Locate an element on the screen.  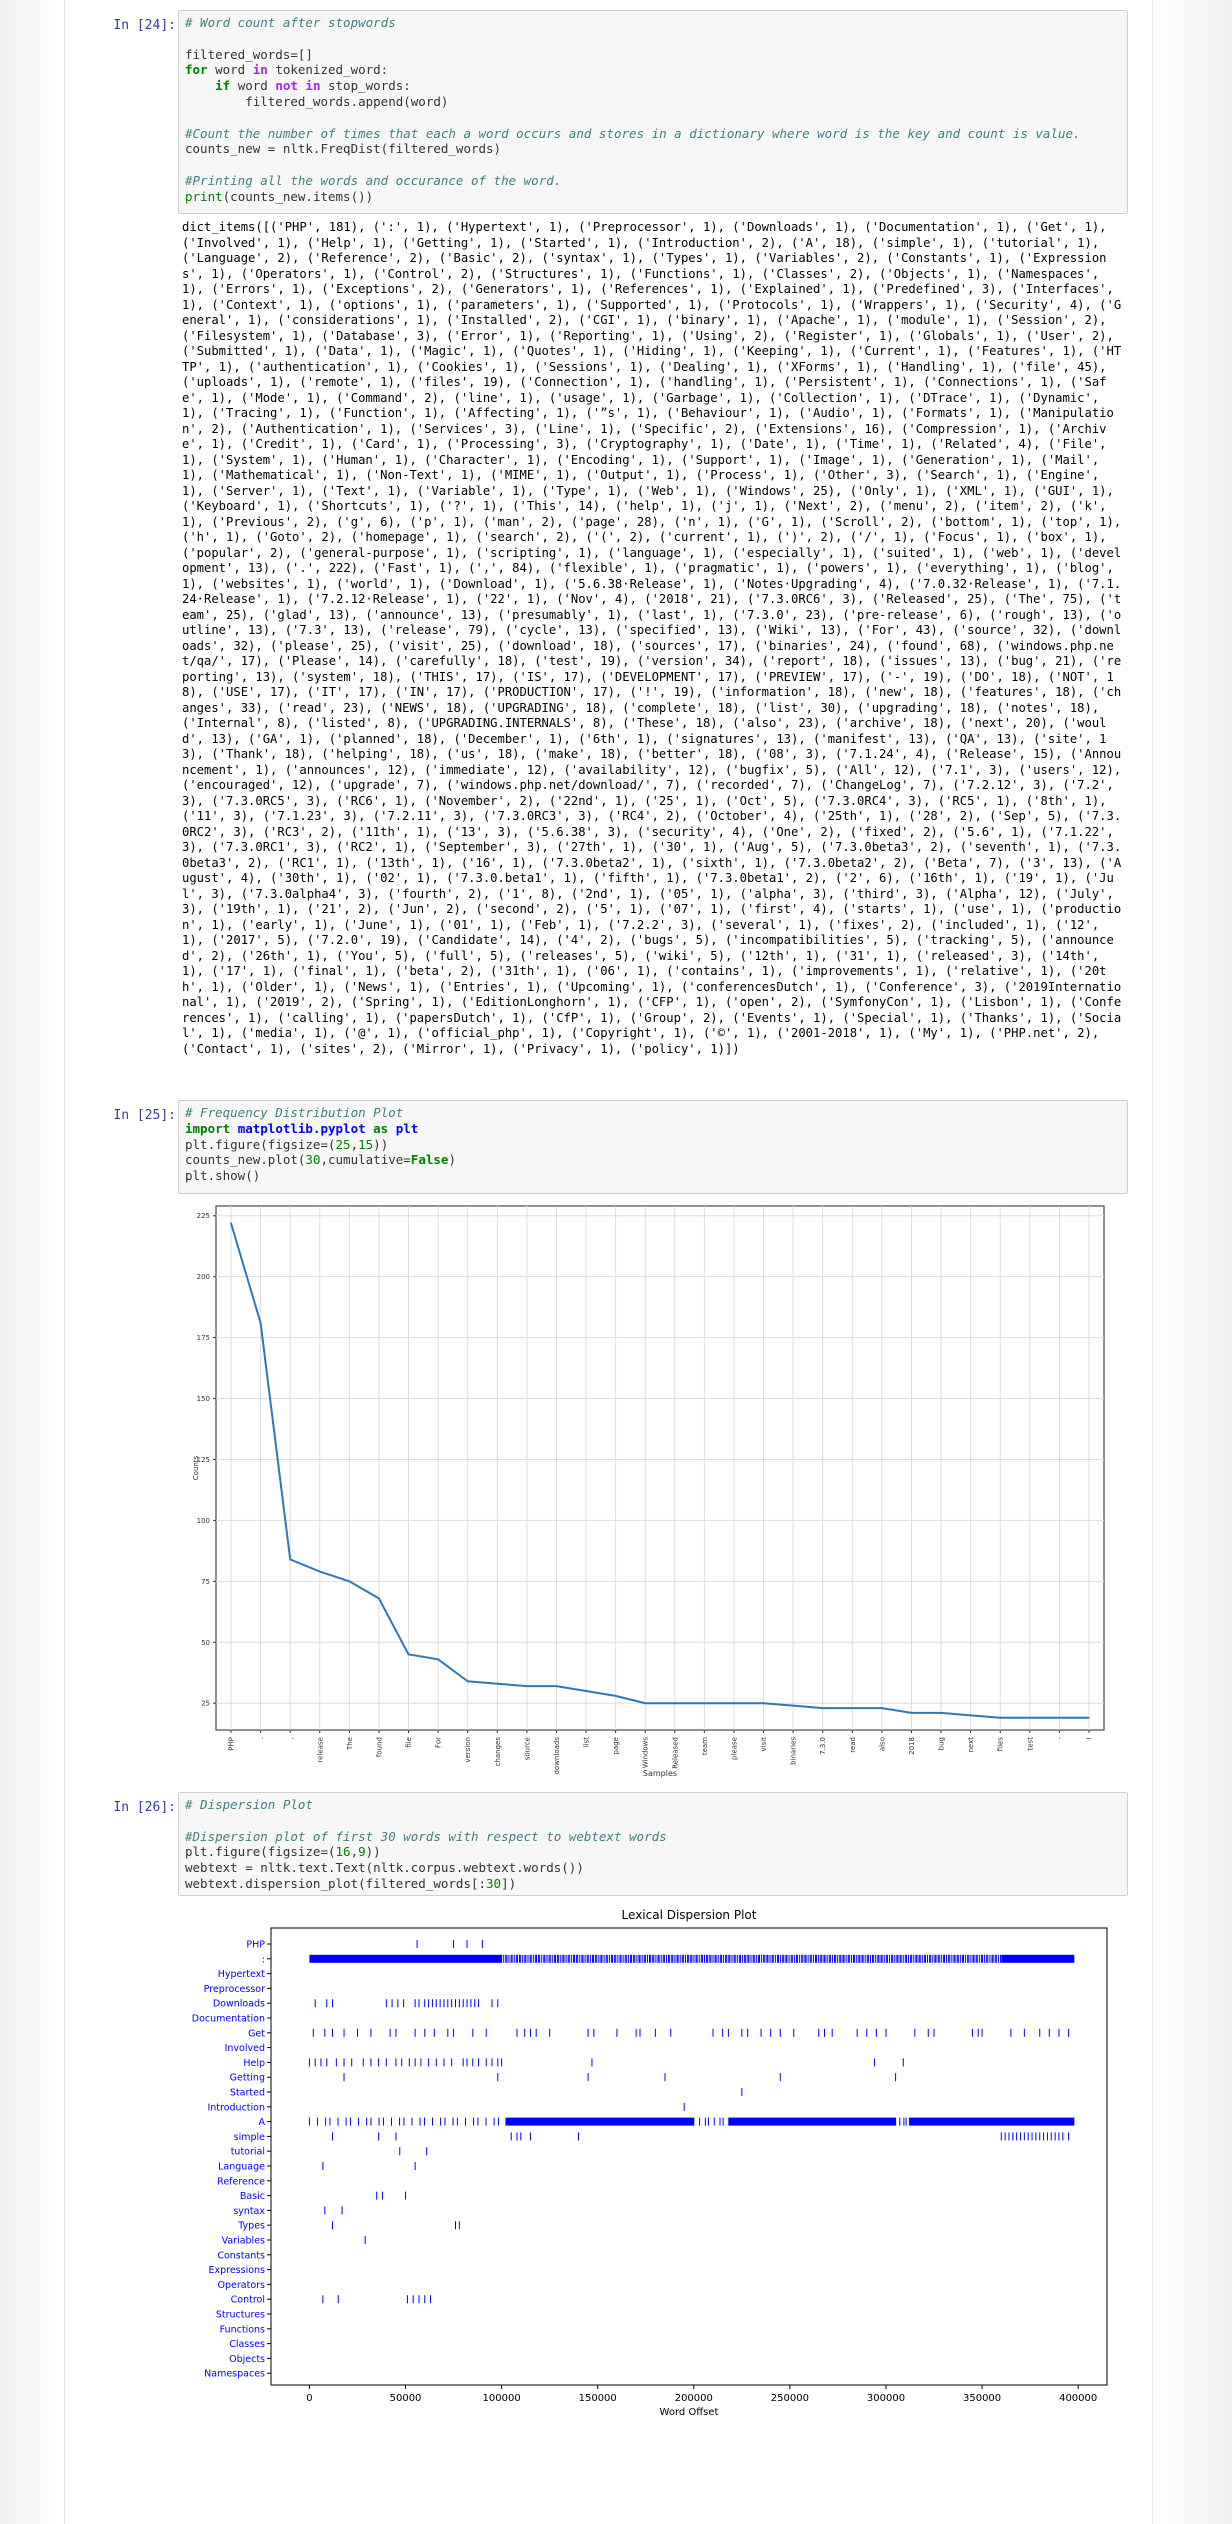
x-tick-label: 400000 is located at coordinates (1078, 2398).